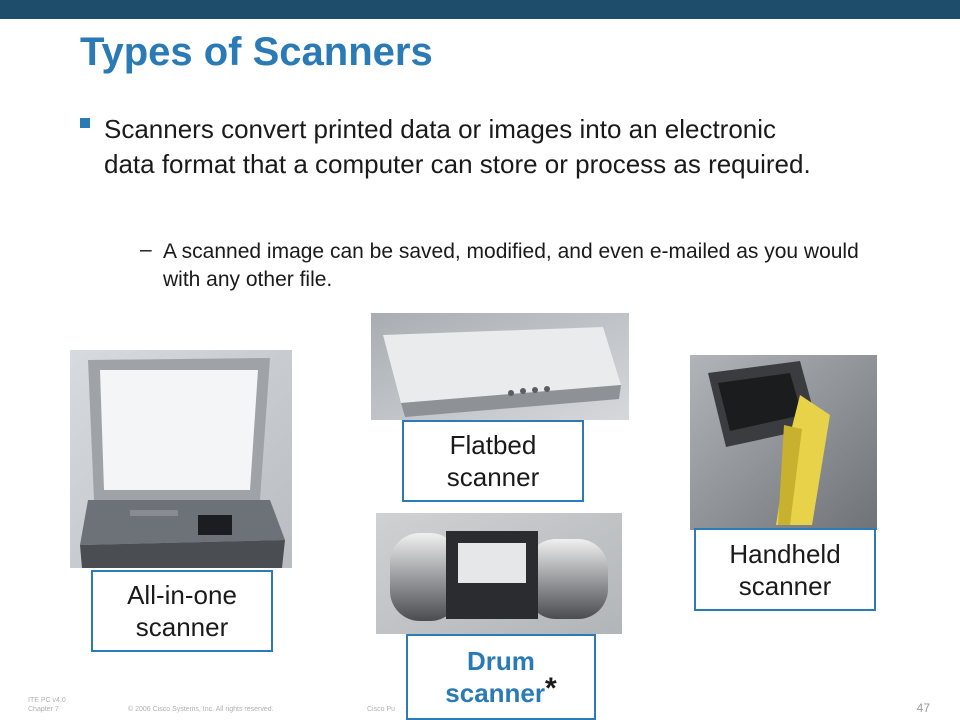 Image resolution: width=960 pixels, height=720 pixels. What do you see at coordinates (381, 709) in the screenshot?
I see `footer-public: Cisco Pu` at bounding box center [381, 709].